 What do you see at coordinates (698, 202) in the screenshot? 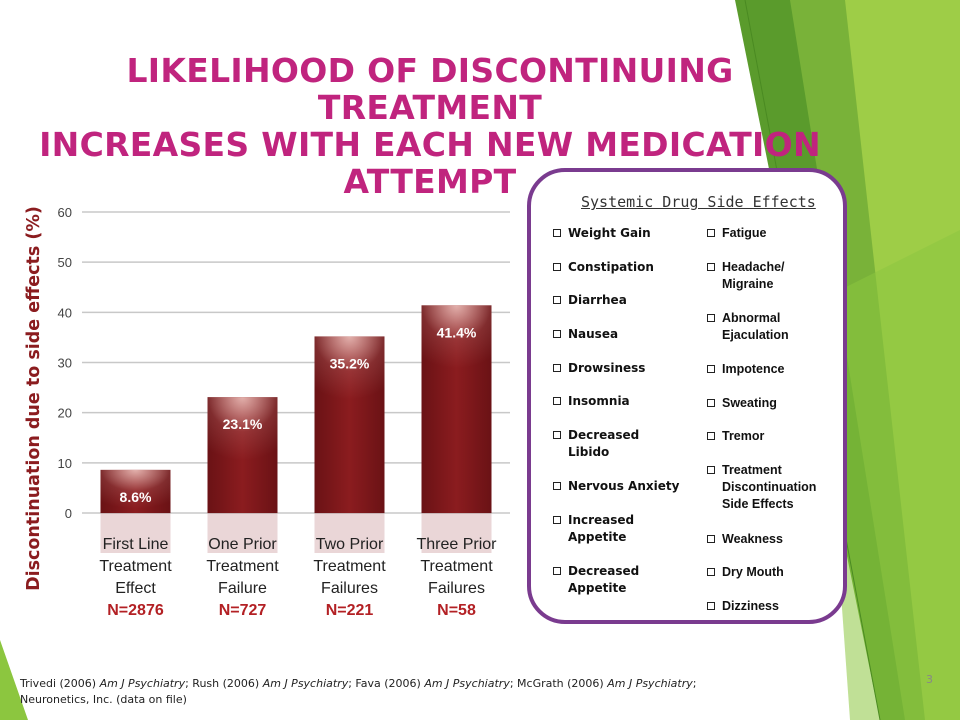
I see `side-effects-title: Systemic Drug Side Effects` at bounding box center [698, 202].